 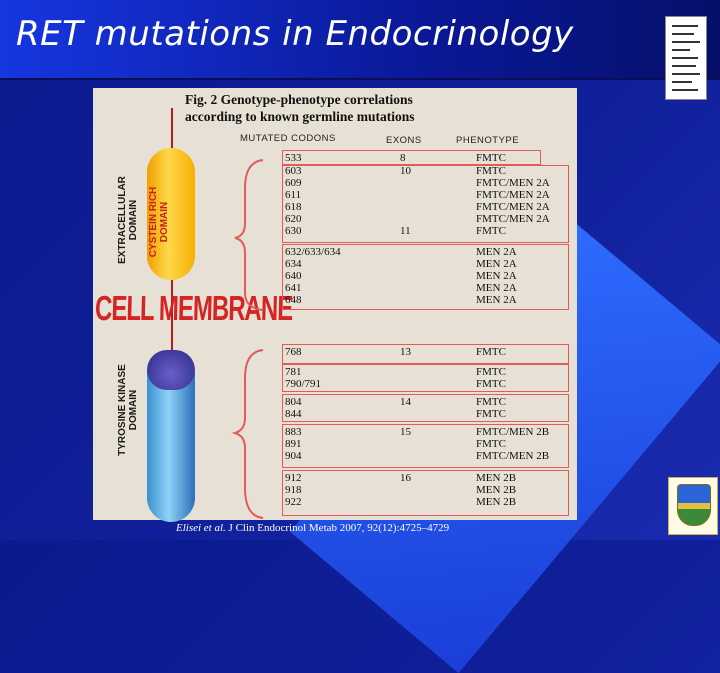 I want to click on figure-title-line1: Fig. 2 Genotype-phenotype correlations, so click(x=299, y=99).